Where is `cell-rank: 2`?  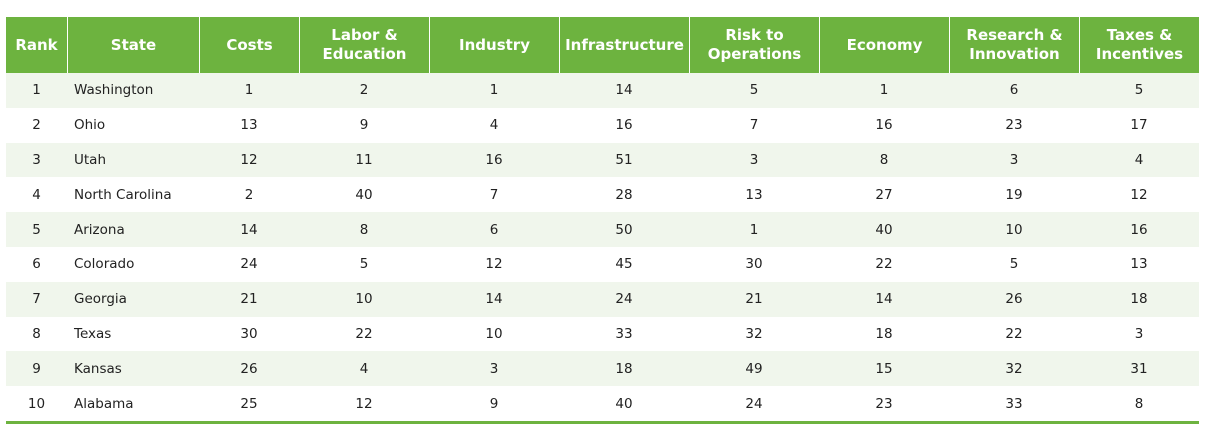 cell-rank: 2 is located at coordinates (36, 125).